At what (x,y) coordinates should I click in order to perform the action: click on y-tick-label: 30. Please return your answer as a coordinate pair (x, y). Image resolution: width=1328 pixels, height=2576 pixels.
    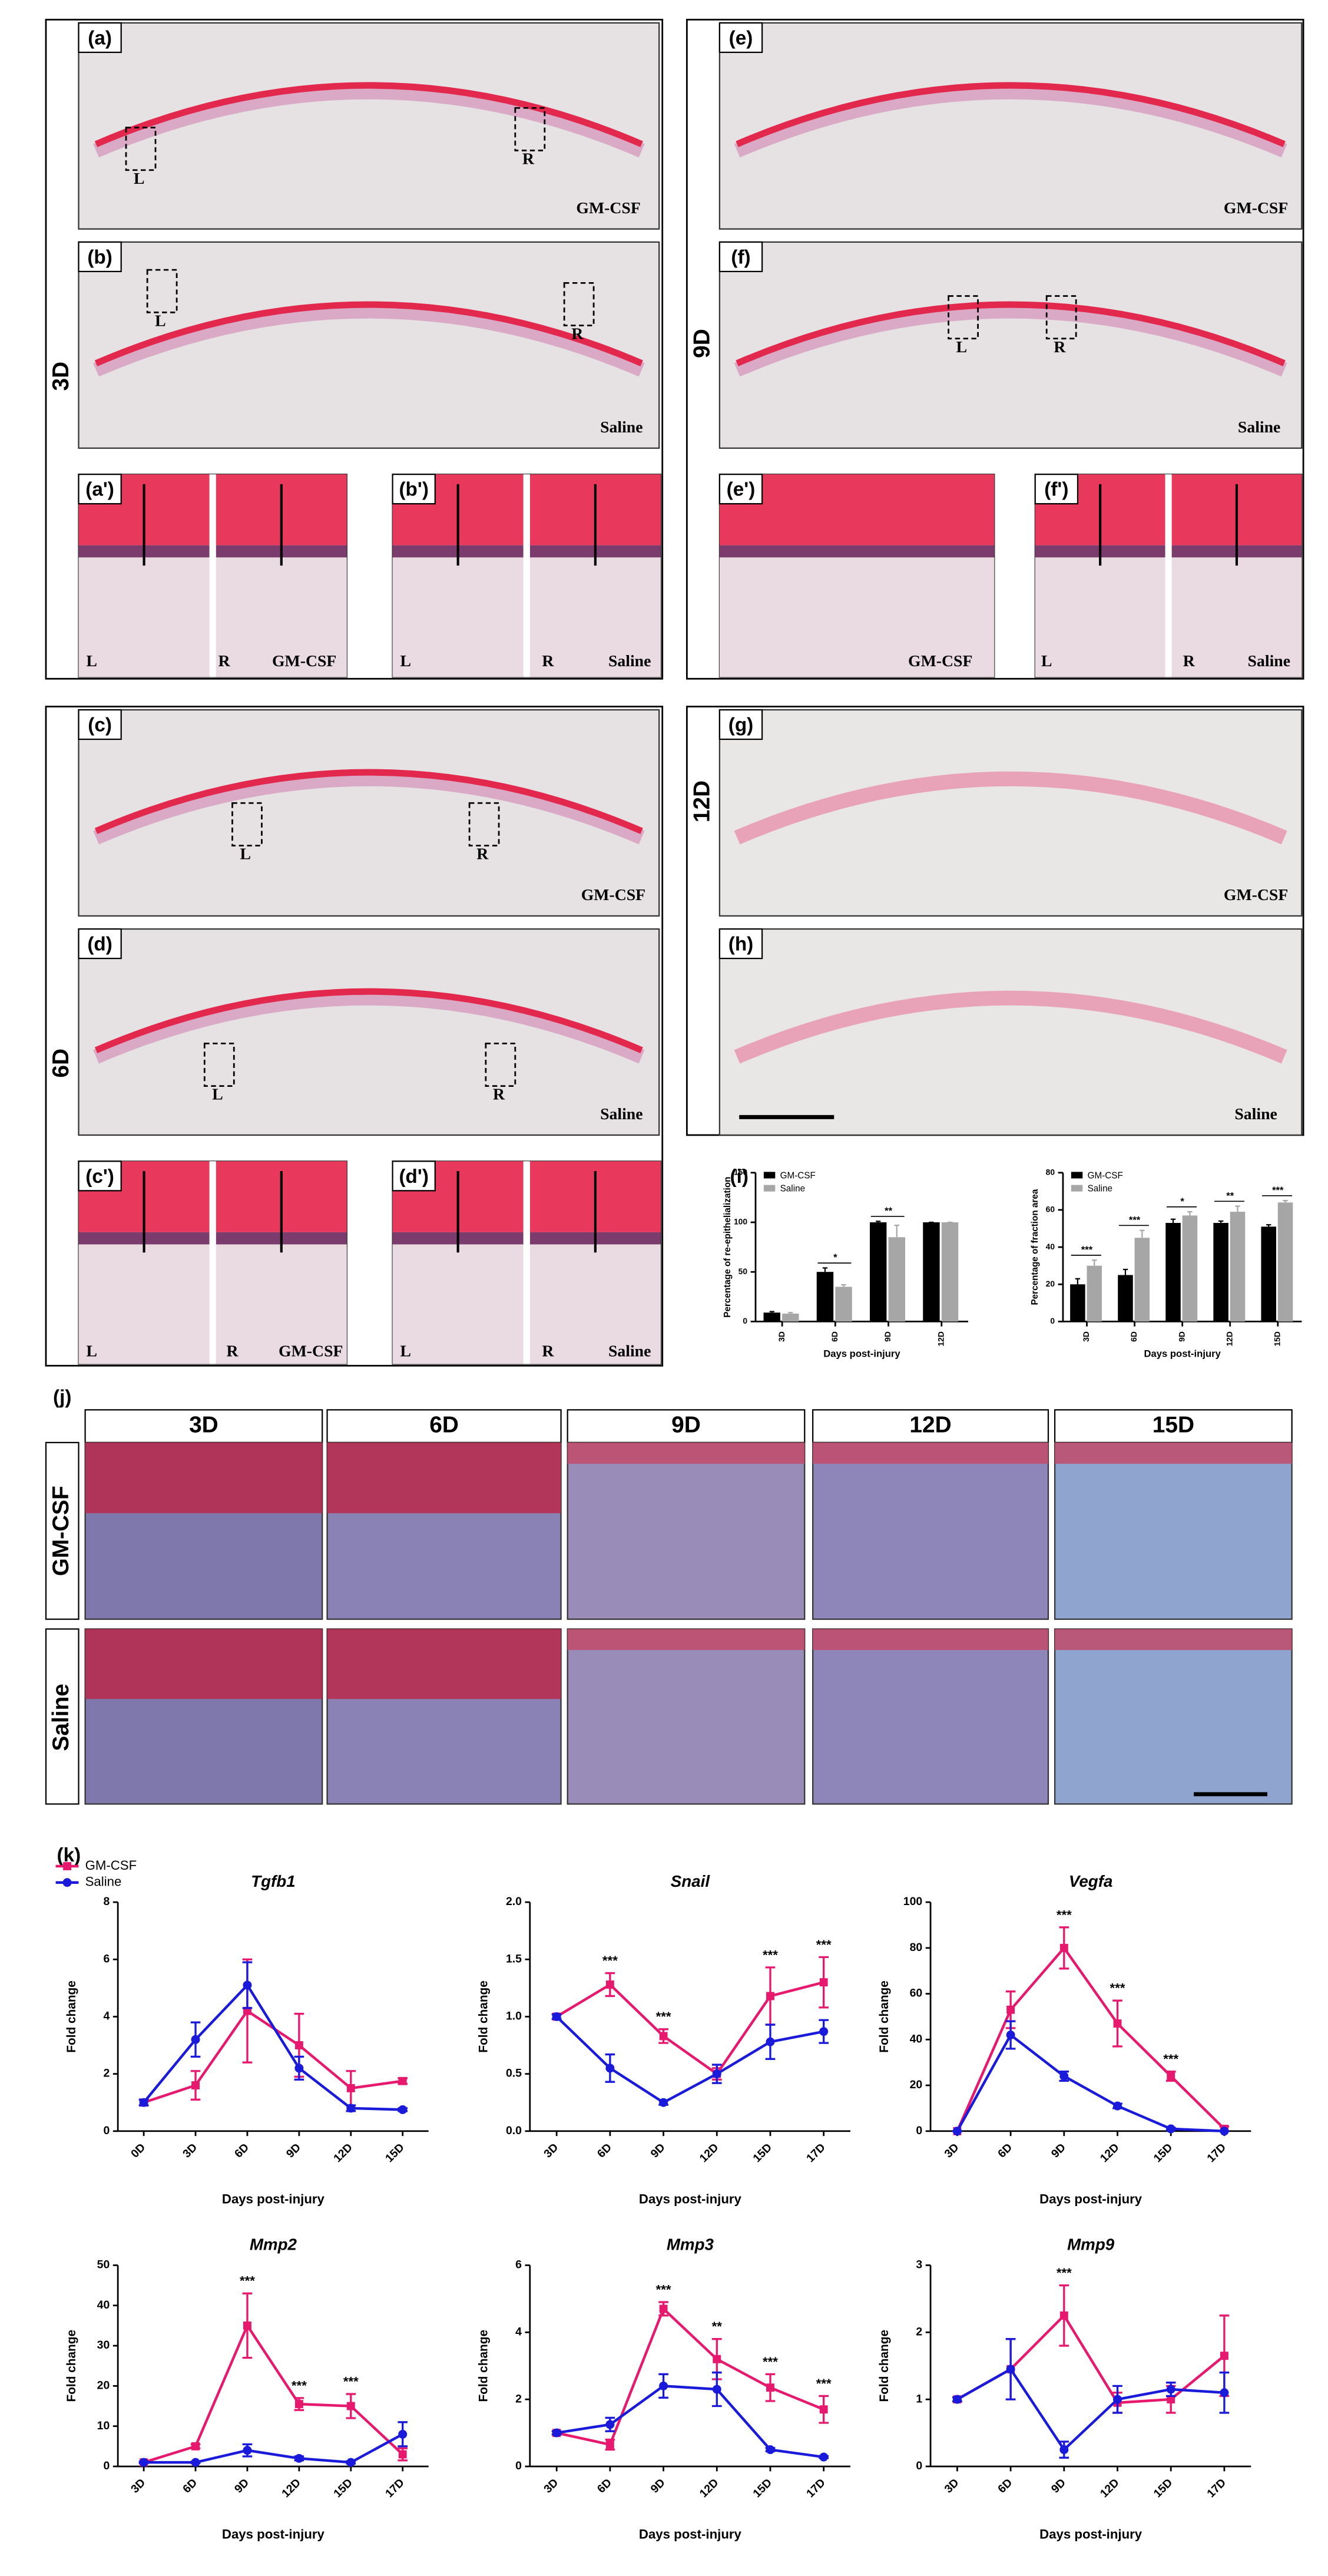
    Looking at the image, I should click on (103, 2345).